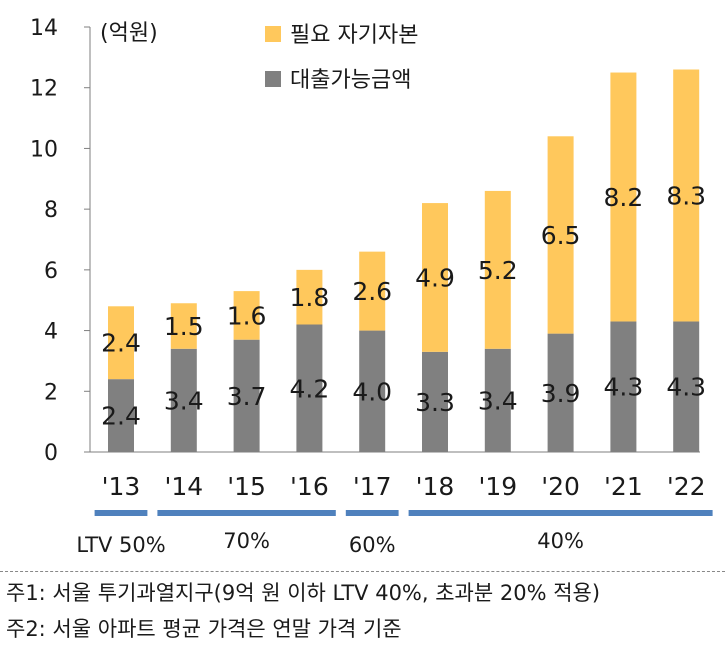 Image resolution: width=725 pixels, height=650 pixels. I want to click on notes-divider, so click(362, 571).